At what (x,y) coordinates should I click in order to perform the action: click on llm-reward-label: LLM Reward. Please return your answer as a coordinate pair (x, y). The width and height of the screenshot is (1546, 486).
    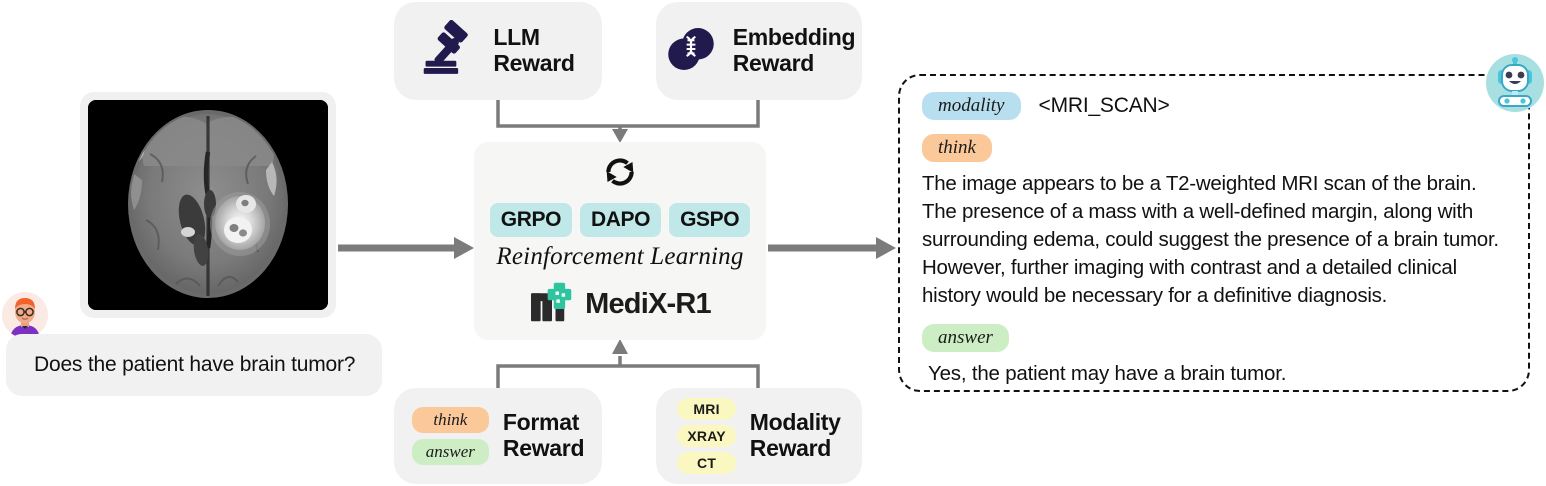
    Looking at the image, I should click on (534, 50).